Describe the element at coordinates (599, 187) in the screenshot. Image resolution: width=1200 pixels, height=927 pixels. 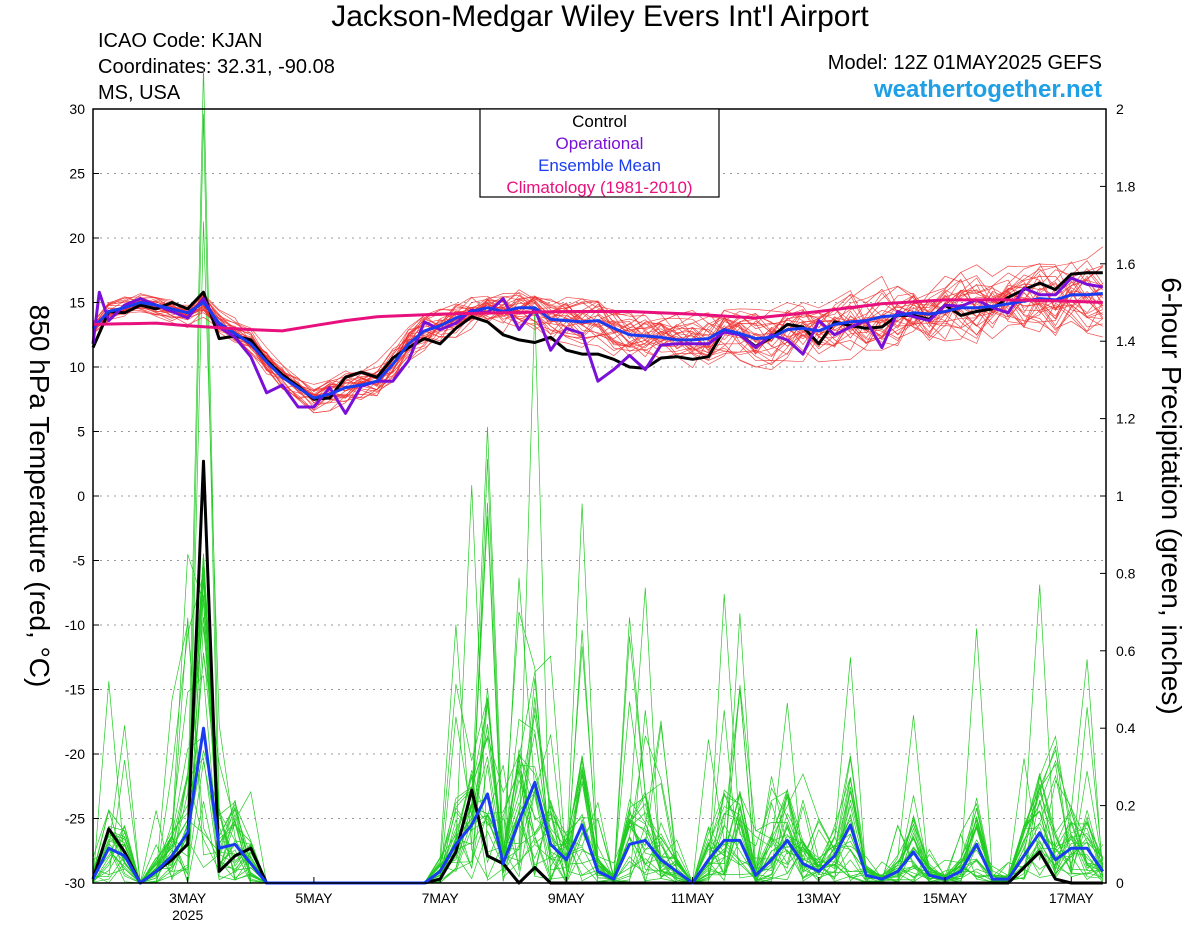
I see `legend-entry: Climatology (1981-2010)` at that location.